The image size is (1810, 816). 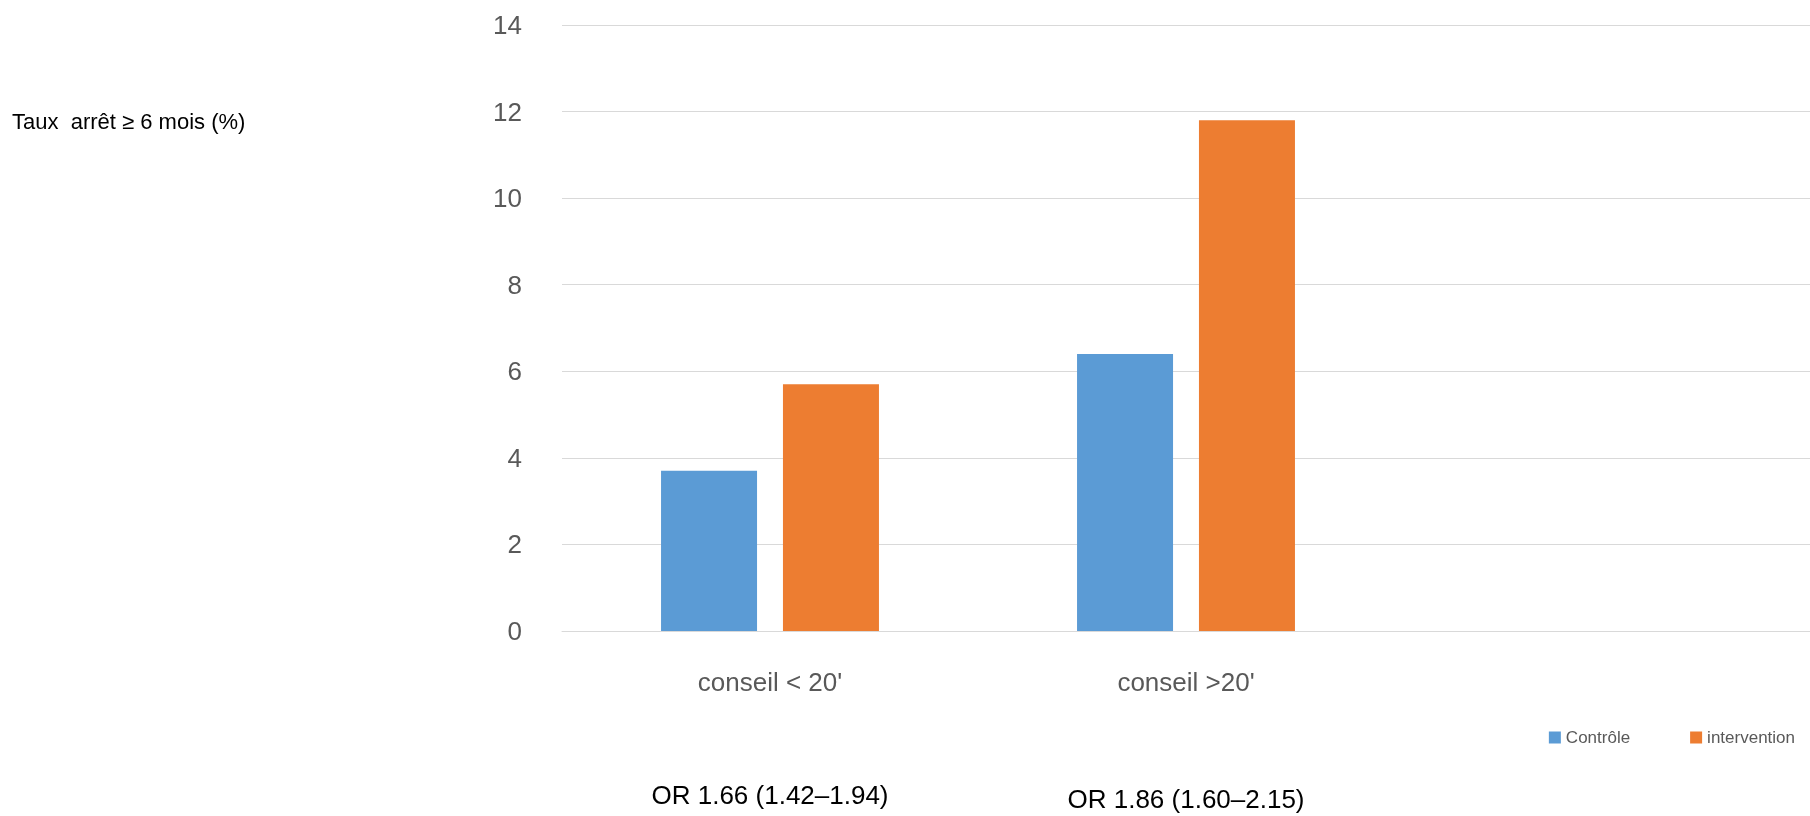 What do you see at coordinates (507, 198) in the screenshot?
I see `y-tick-label: 10` at bounding box center [507, 198].